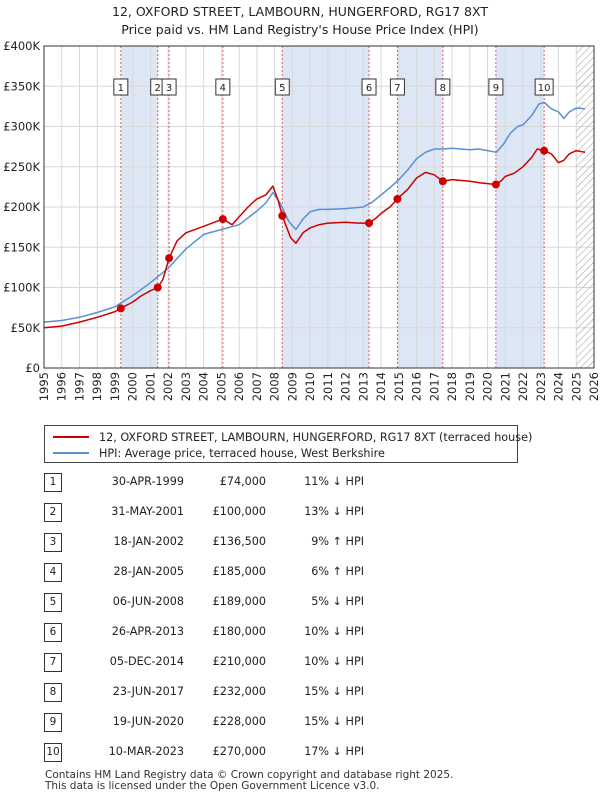  I want to click on y-tick-label: £400K, so click(21, 46).